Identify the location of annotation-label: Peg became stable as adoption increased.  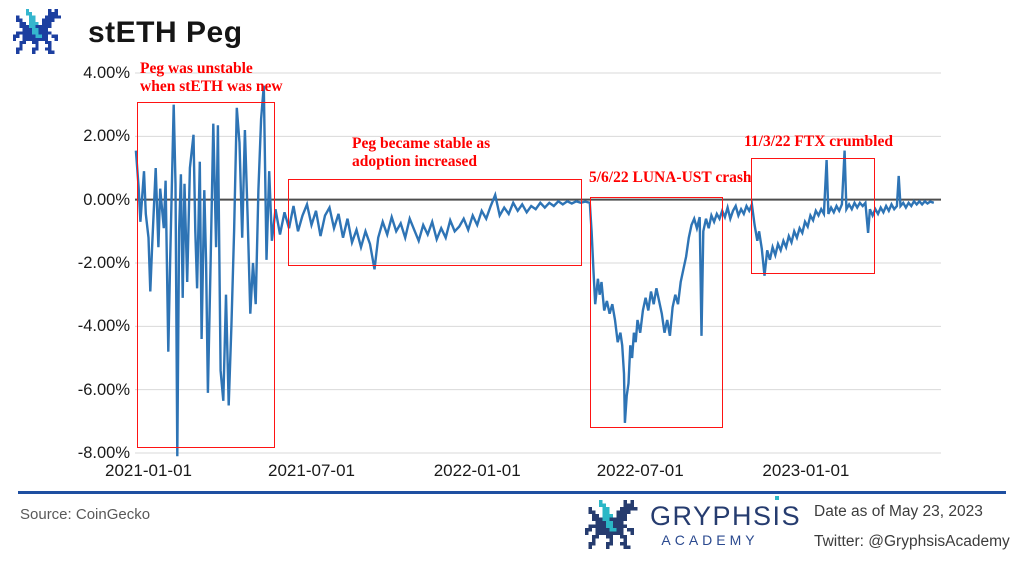
(421, 152).